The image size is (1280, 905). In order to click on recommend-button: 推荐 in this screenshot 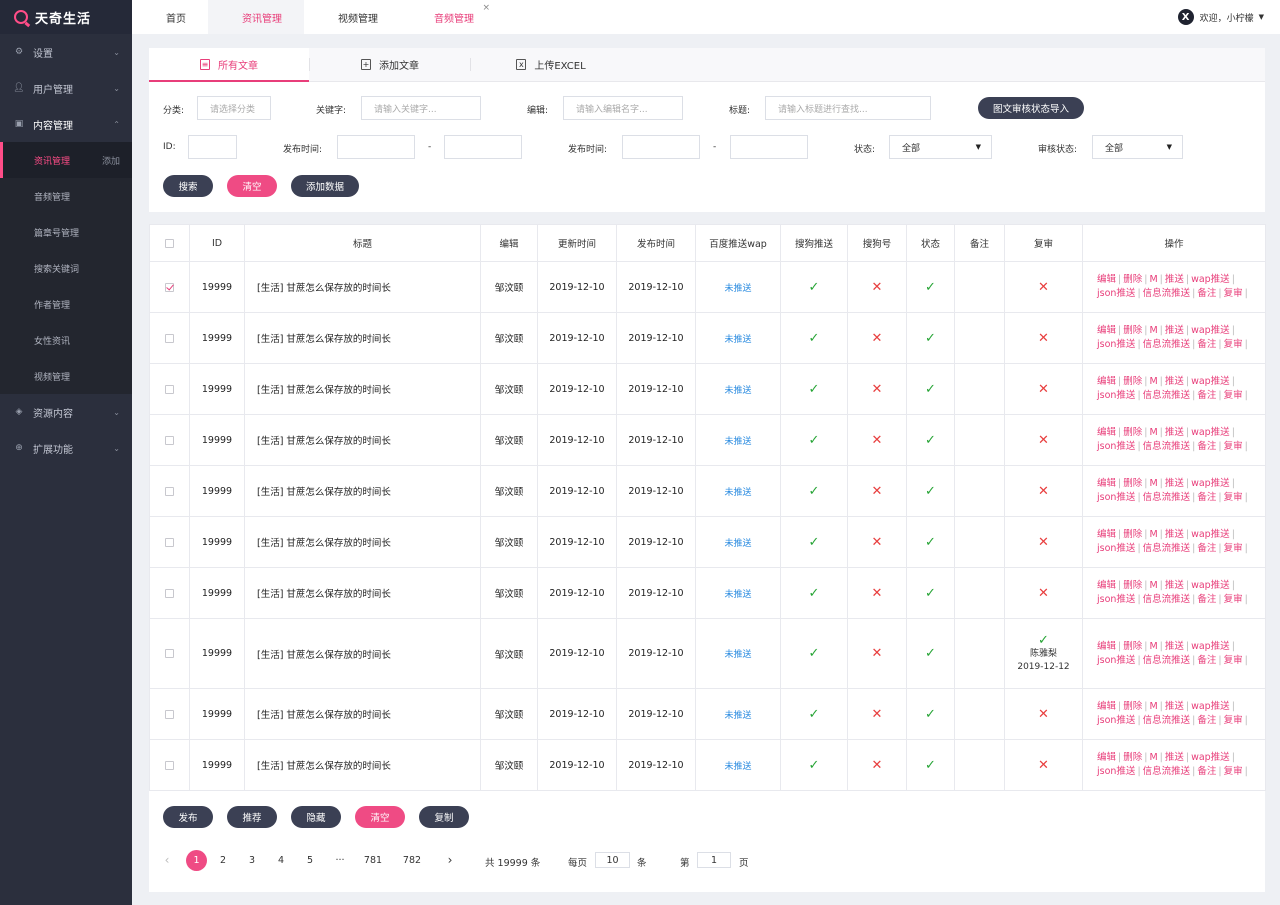, I will do `click(252, 817)`.